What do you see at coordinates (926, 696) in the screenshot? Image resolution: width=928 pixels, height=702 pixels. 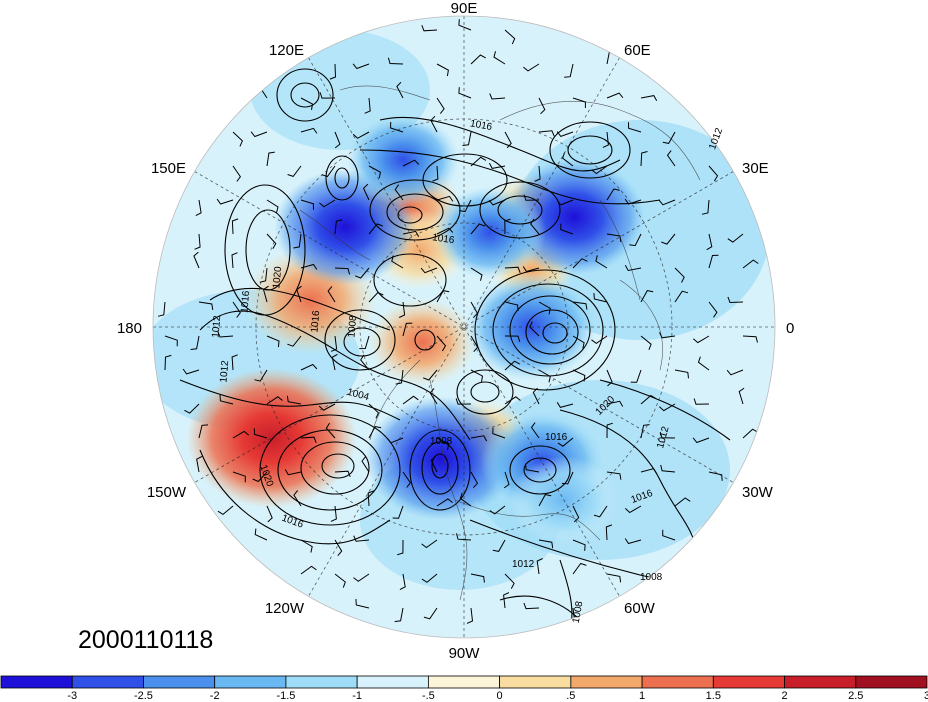 I see `colorbar-tick-label: 3` at bounding box center [926, 696].